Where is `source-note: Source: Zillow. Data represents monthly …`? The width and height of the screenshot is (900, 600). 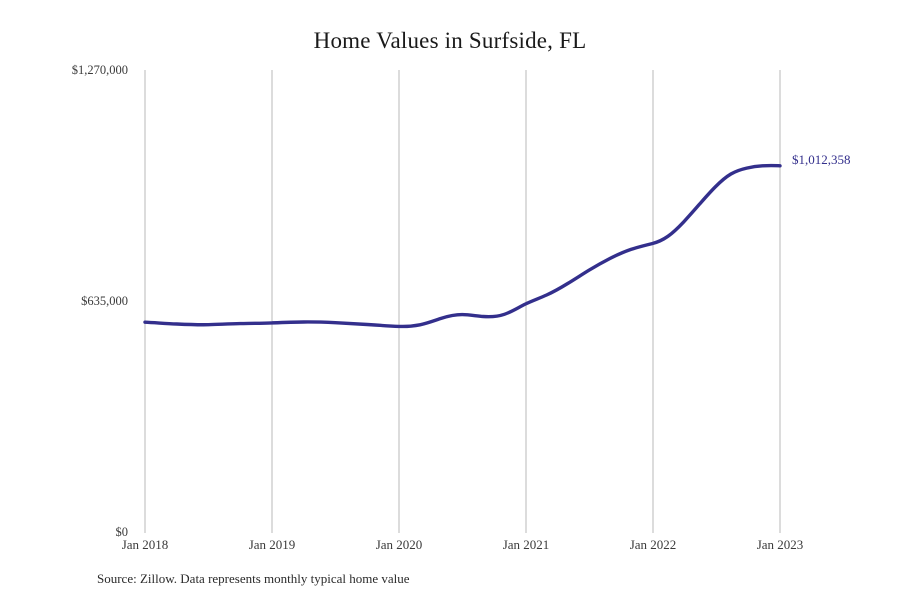
source-note: Source: Zillow. Data represents monthly … is located at coordinates (253, 578).